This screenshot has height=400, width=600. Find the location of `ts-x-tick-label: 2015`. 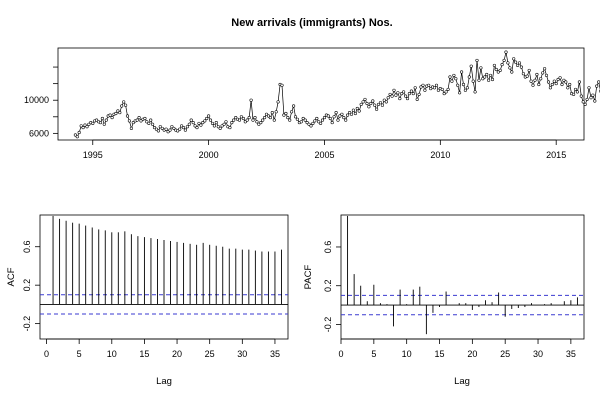

ts-x-tick-label: 2015 is located at coordinates (556, 155).